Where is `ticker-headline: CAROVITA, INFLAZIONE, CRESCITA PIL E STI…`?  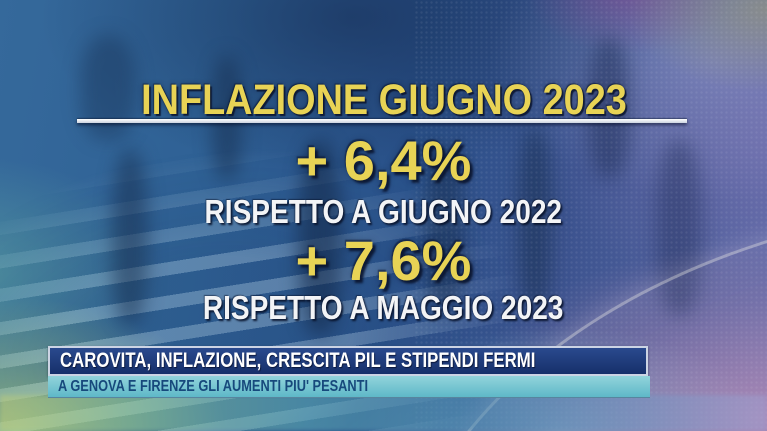
ticker-headline: CAROVITA, INFLAZIONE, CRESCITA PIL E STI… is located at coordinates (348, 361).